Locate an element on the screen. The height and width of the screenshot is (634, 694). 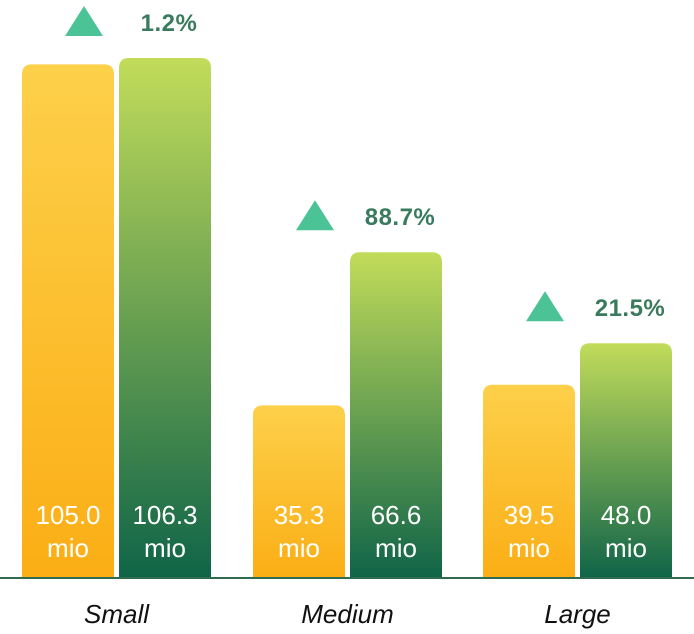
up-triangle-icon-medium is located at coordinates (315, 215).